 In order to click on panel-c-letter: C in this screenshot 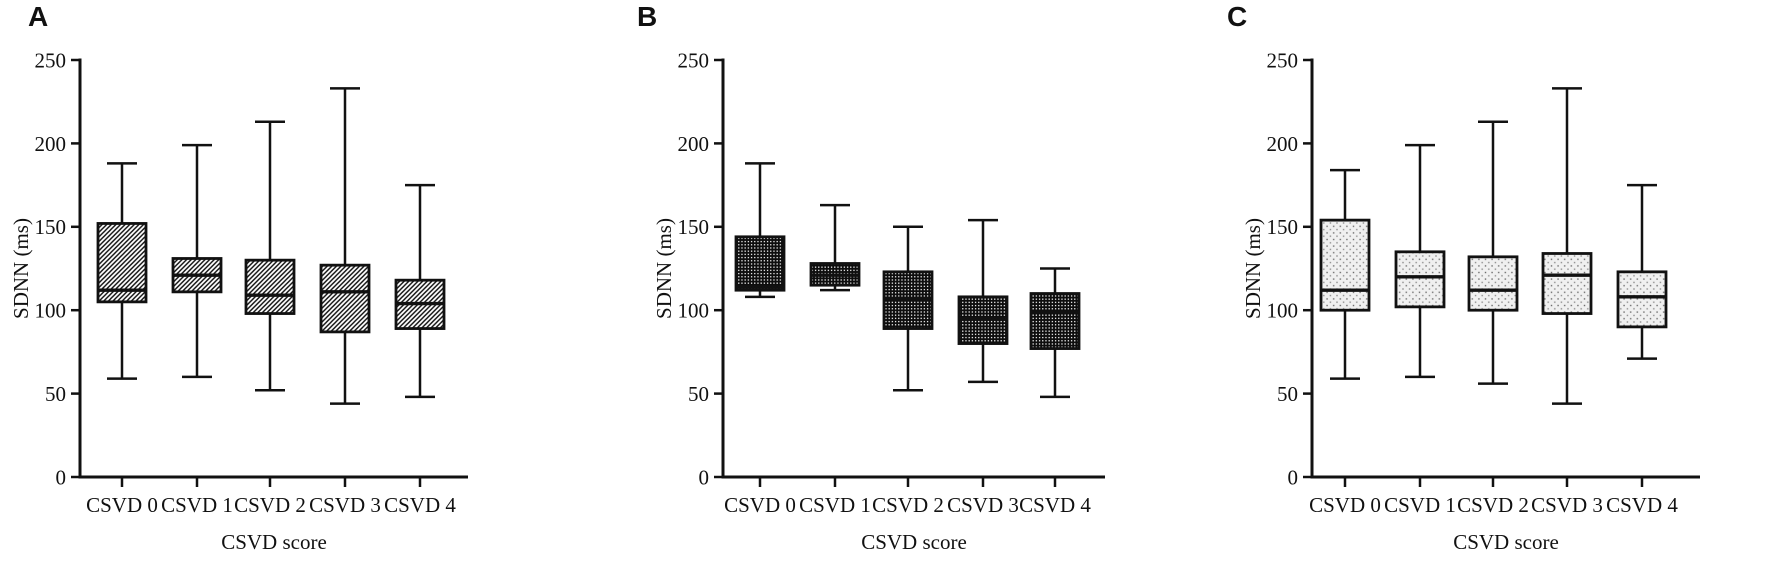, I will do `click(1237, 16)`.